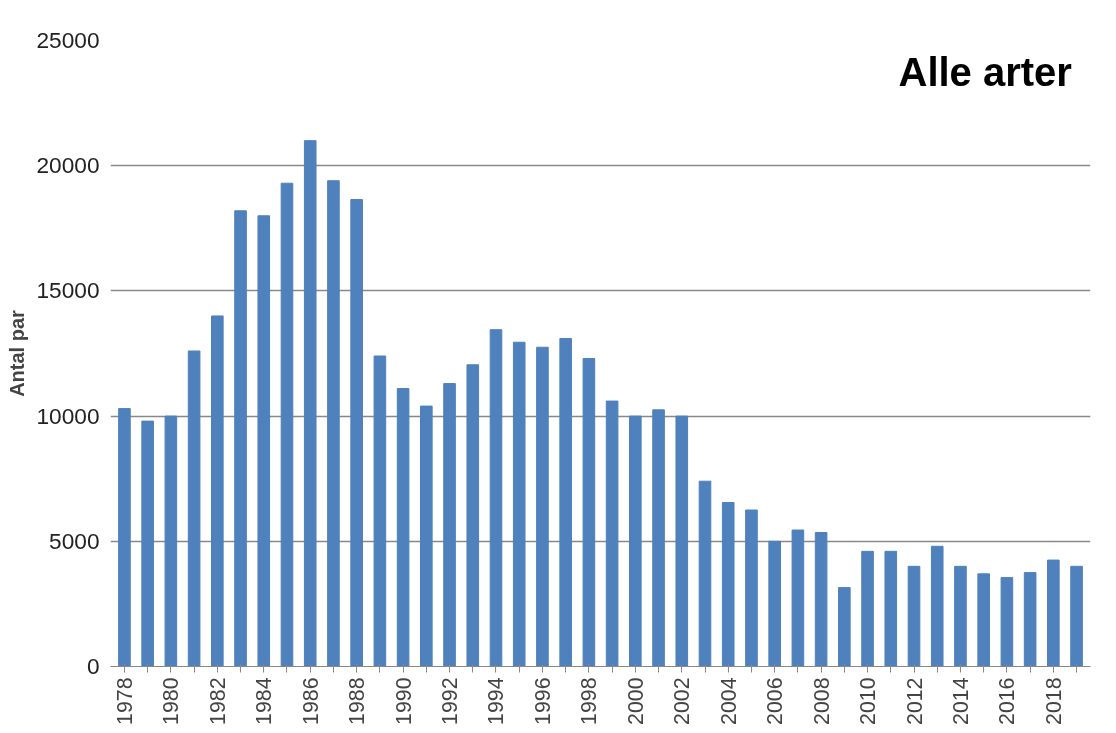 The image size is (1116, 733). Describe the element at coordinates (124, 701) in the screenshot. I see `x-tick-label: 1978` at that location.